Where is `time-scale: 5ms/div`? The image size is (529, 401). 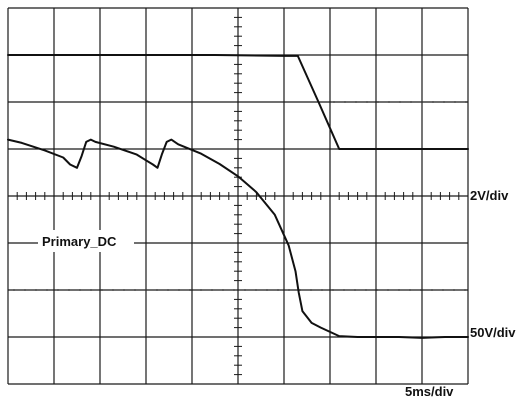
time-scale: 5ms/div is located at coordinates (429, 391).